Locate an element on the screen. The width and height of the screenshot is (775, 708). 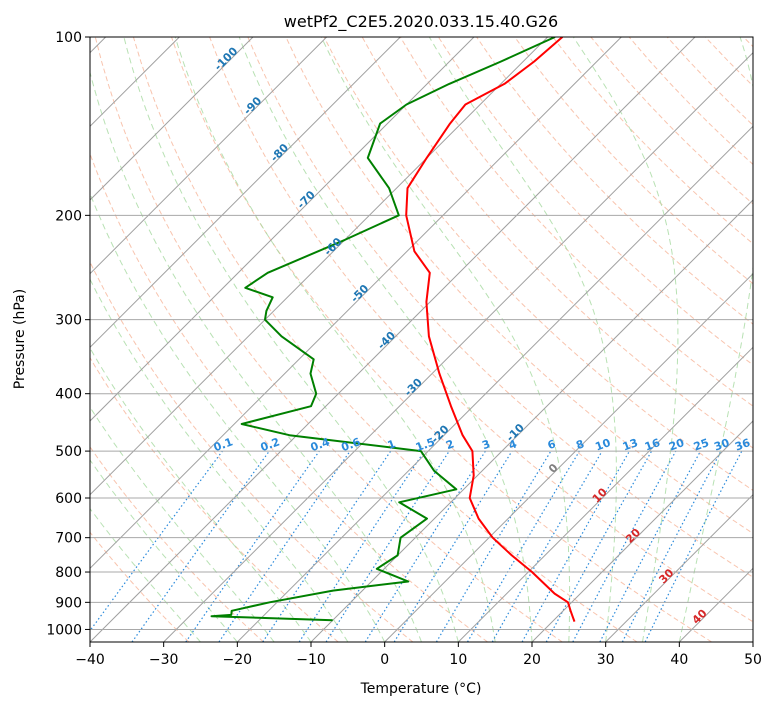
x-tick-label: 30 is located at coordinates (606, 660).